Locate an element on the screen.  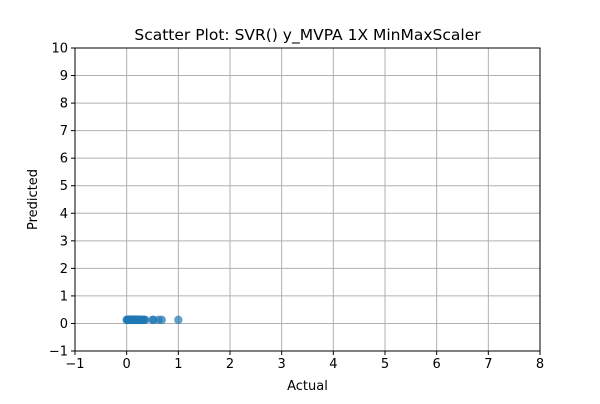
x-tick-label: 2 is located at coordinates (230, 364).